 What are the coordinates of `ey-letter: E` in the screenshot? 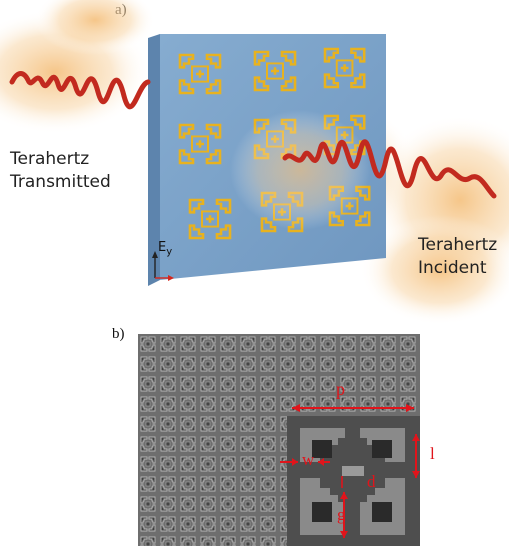 It's located at (162, 247).